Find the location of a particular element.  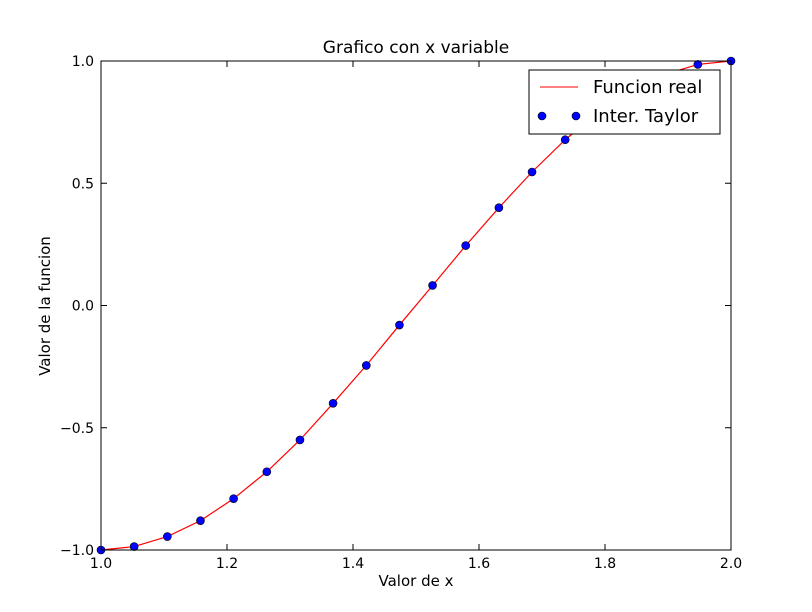

legend-label-inter-taylor: Inter. Taylor is located at coordinates (646, 116).